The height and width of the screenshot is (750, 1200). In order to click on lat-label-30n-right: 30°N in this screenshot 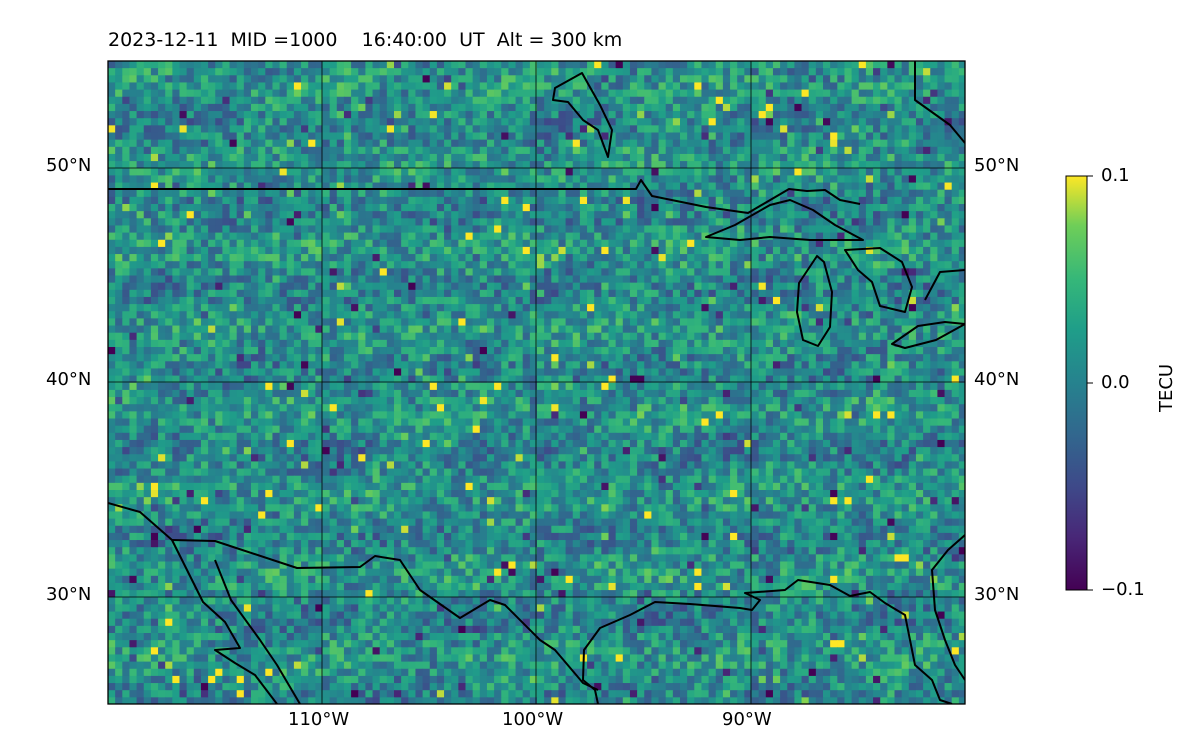, I will do `click(997, 594)`.